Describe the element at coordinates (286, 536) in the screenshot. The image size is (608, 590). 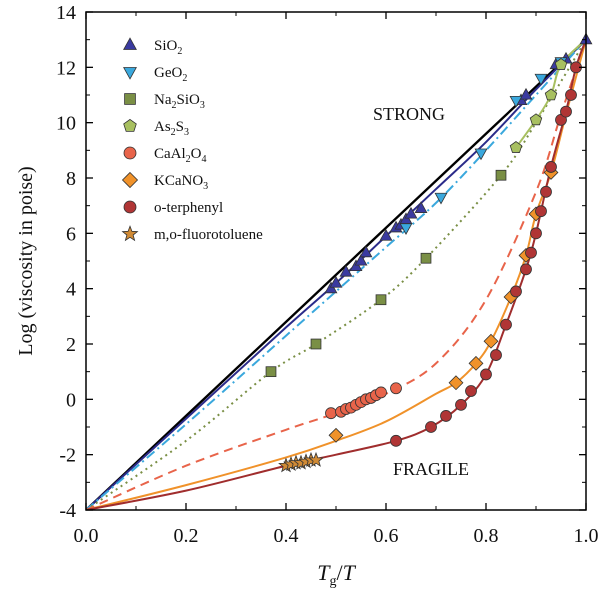
I see `x-tick-label: 0.4` at that location.